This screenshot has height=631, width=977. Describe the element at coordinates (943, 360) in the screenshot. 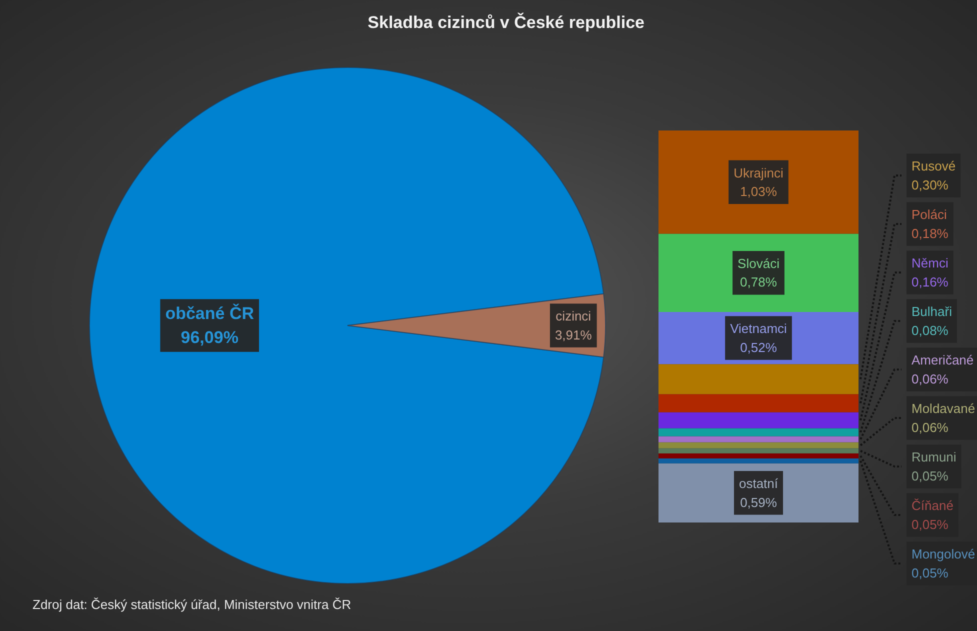

I see `text: Američané` at that location.